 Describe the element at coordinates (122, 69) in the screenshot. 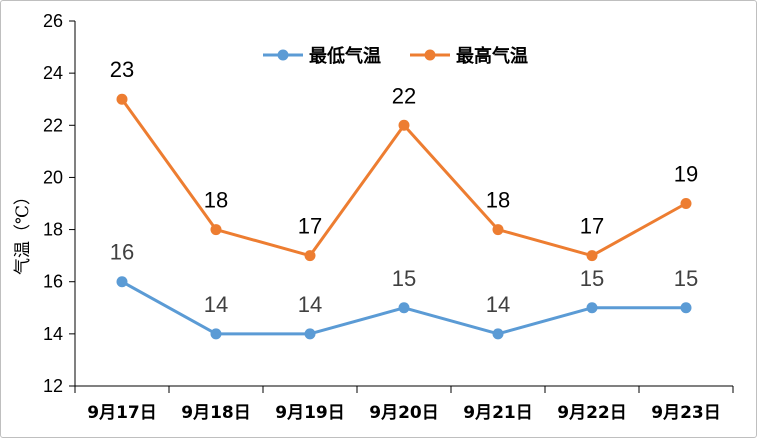

I see `data-label-high: 23` at that location.